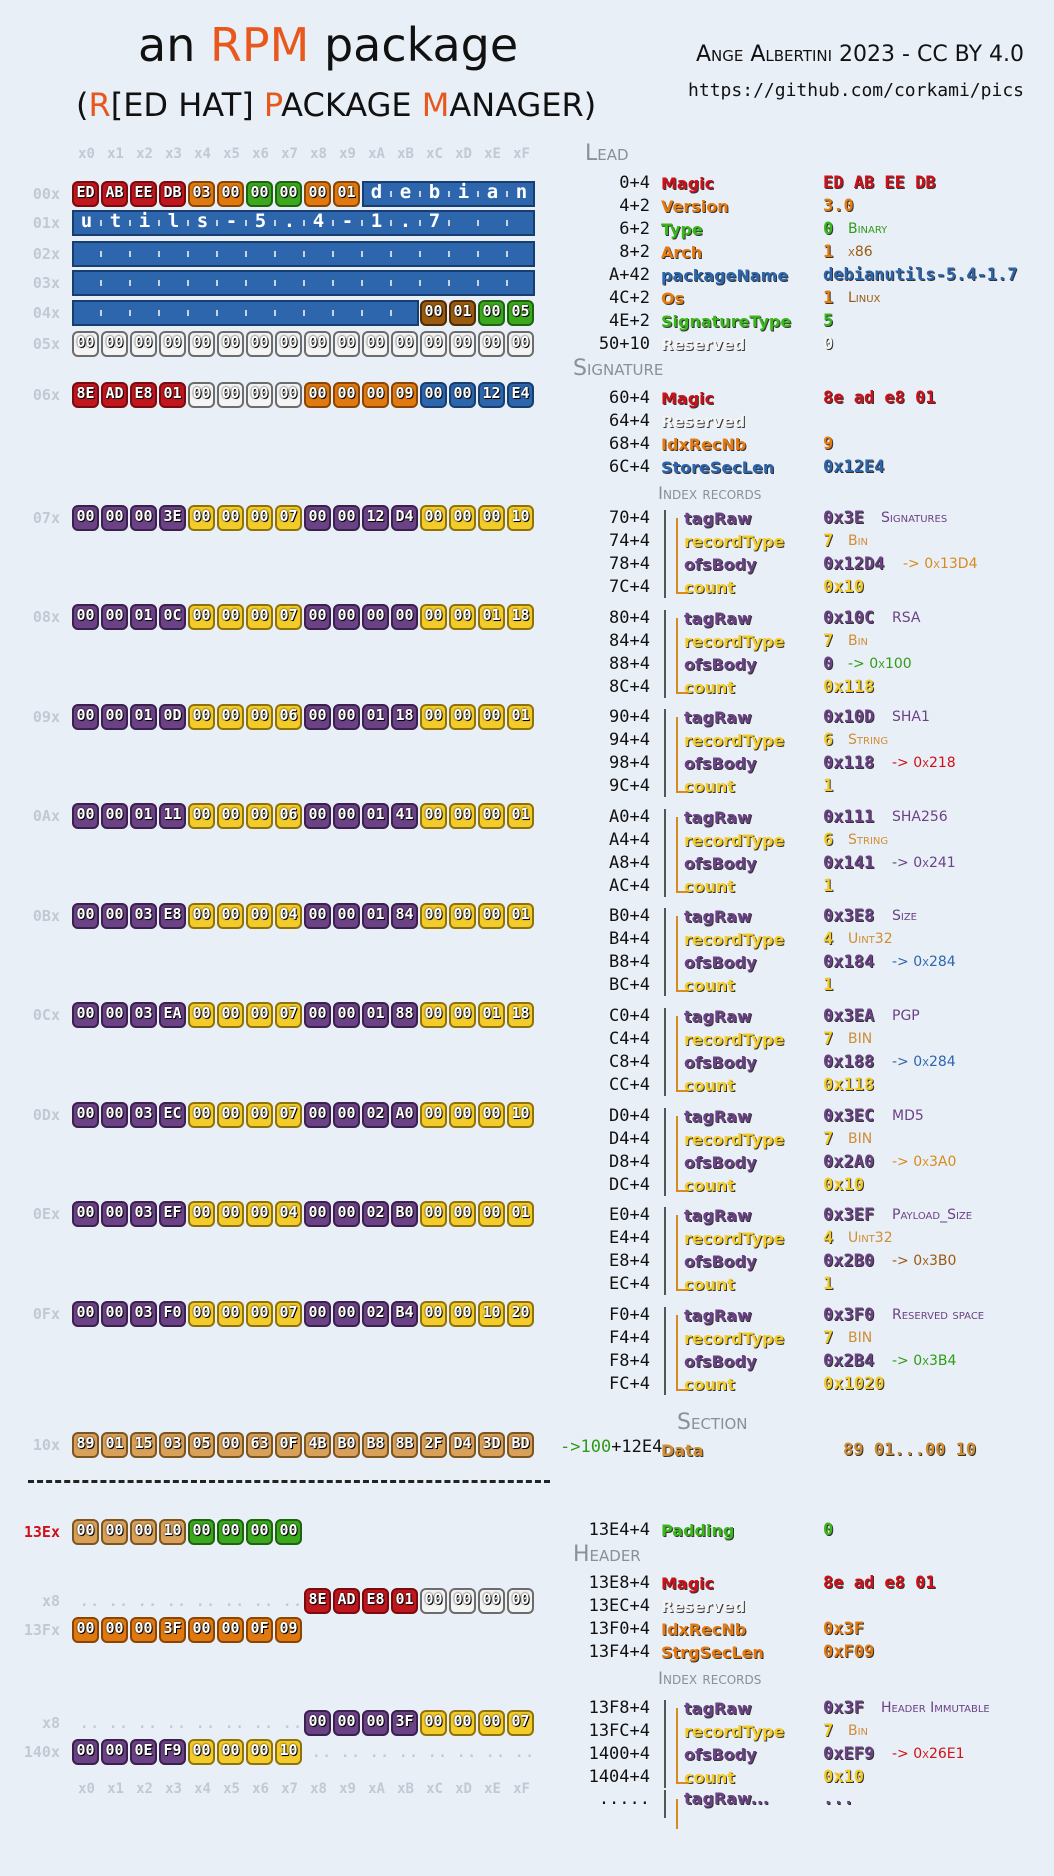 Image resolution: width=1054 pixels, height=1876 pixels. I want to click on row-offset-label: 05x, so click(46, 344).